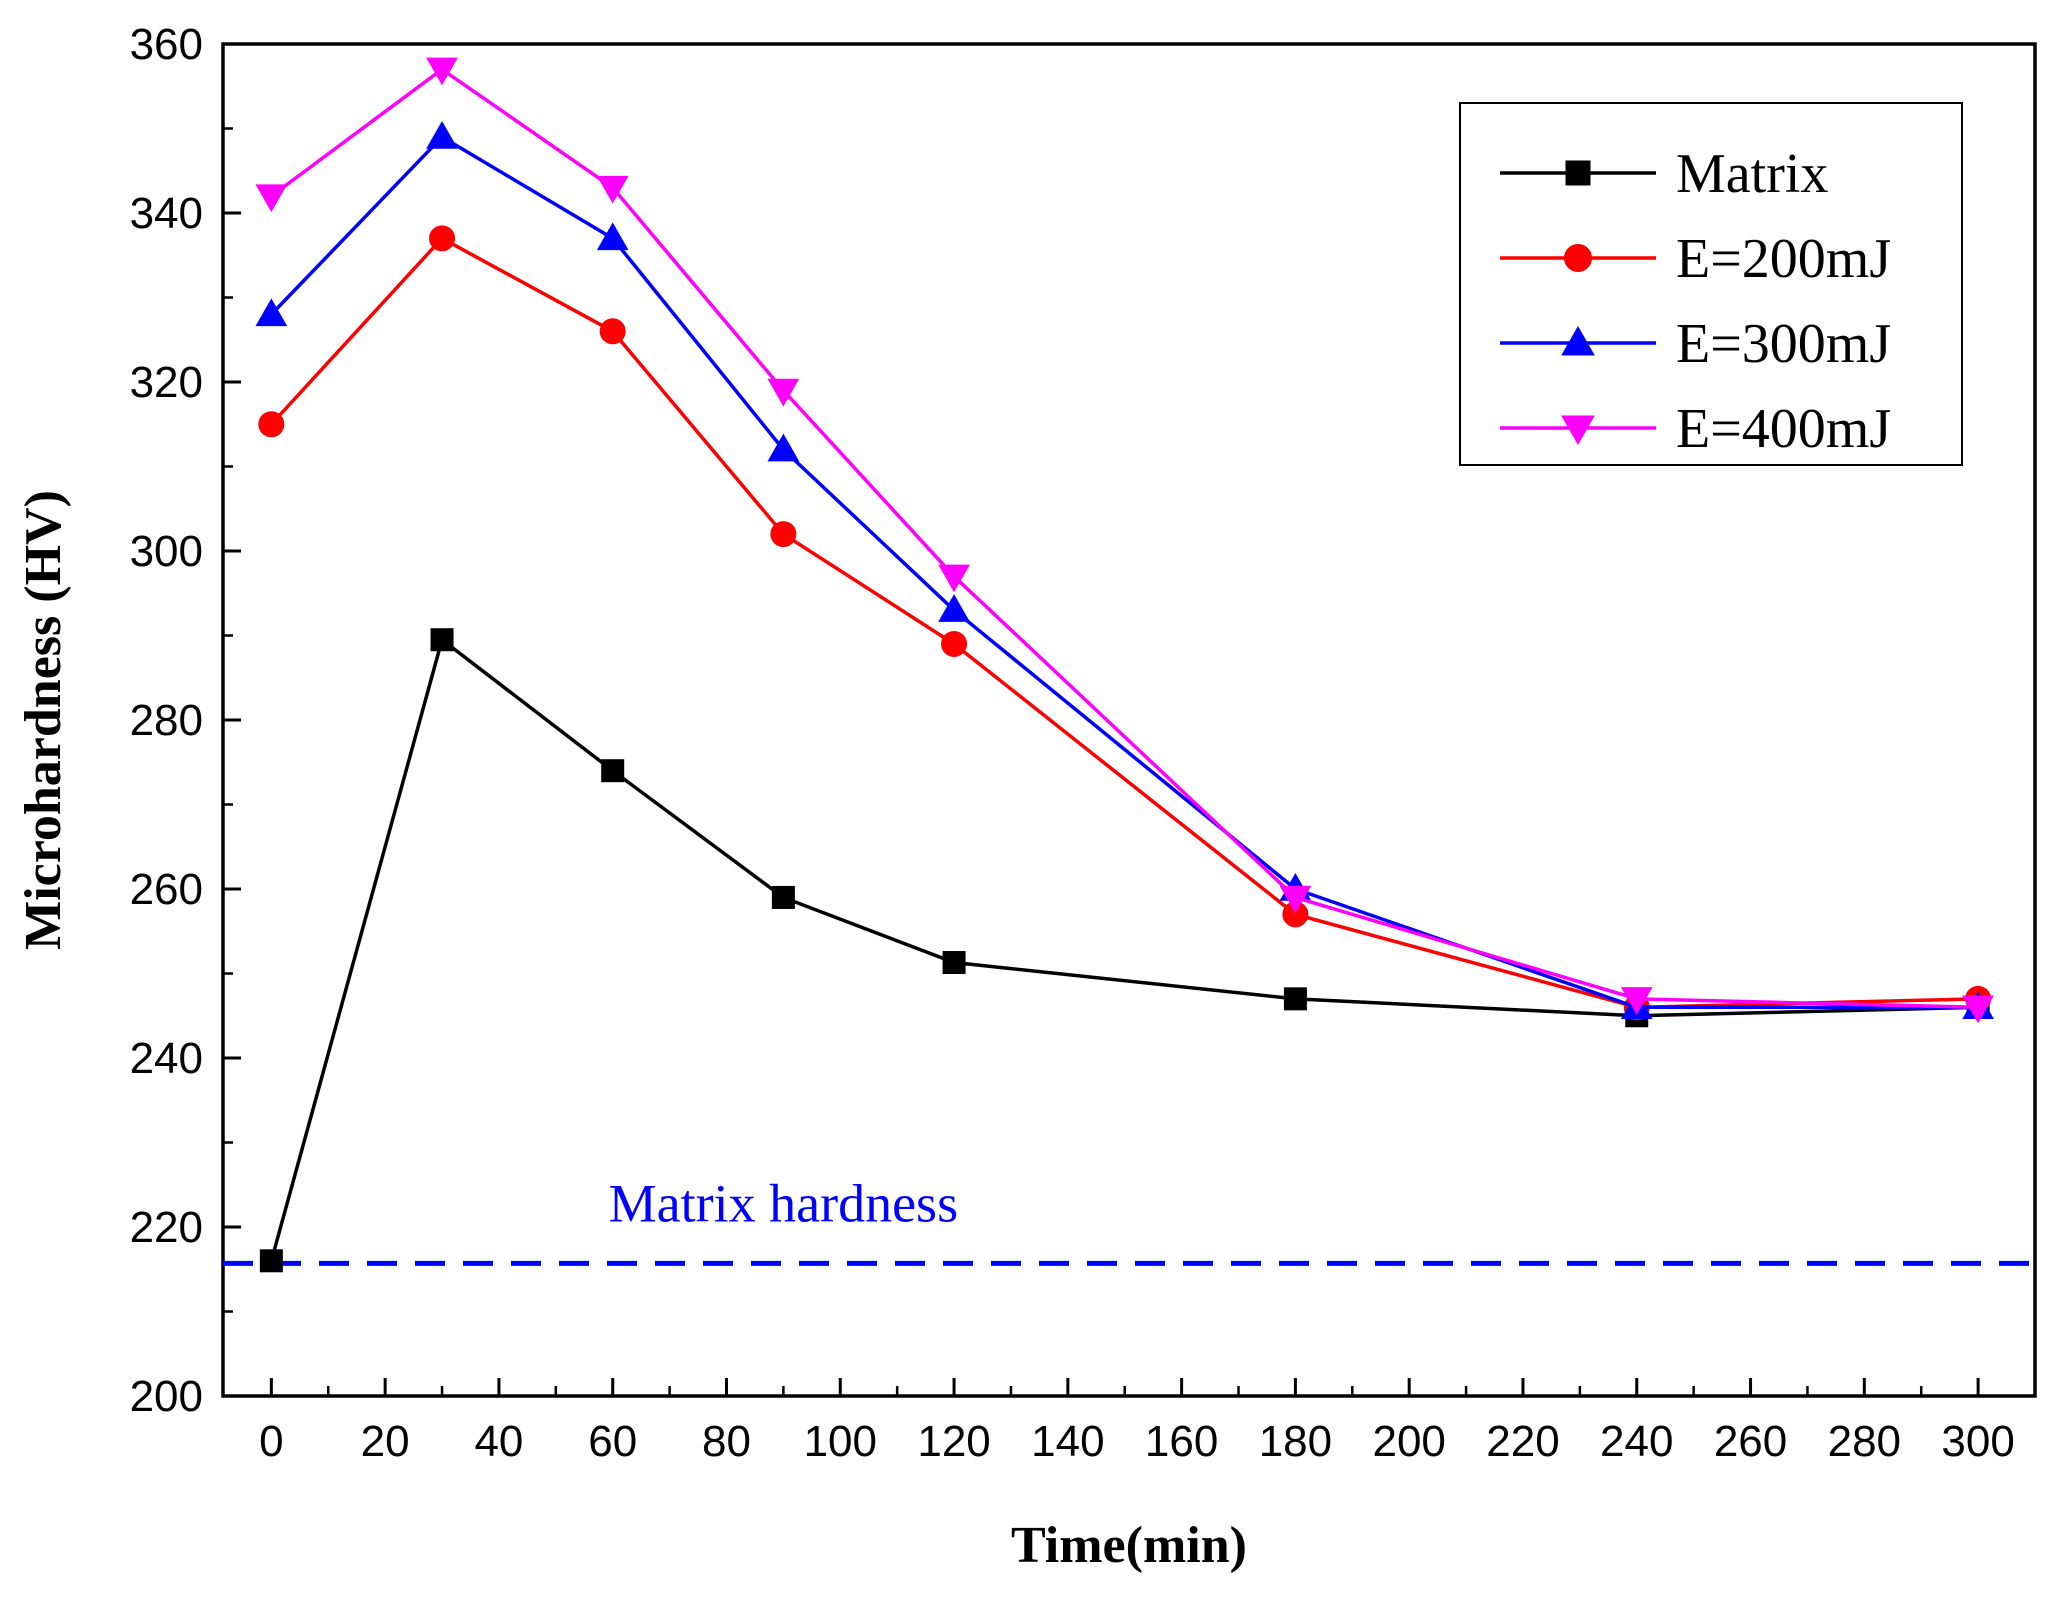 The image size is (2055, 1597). Describe the element at coordinates (498, 1441) in the screenshot. I see `x-tick-label: 40` at that location.